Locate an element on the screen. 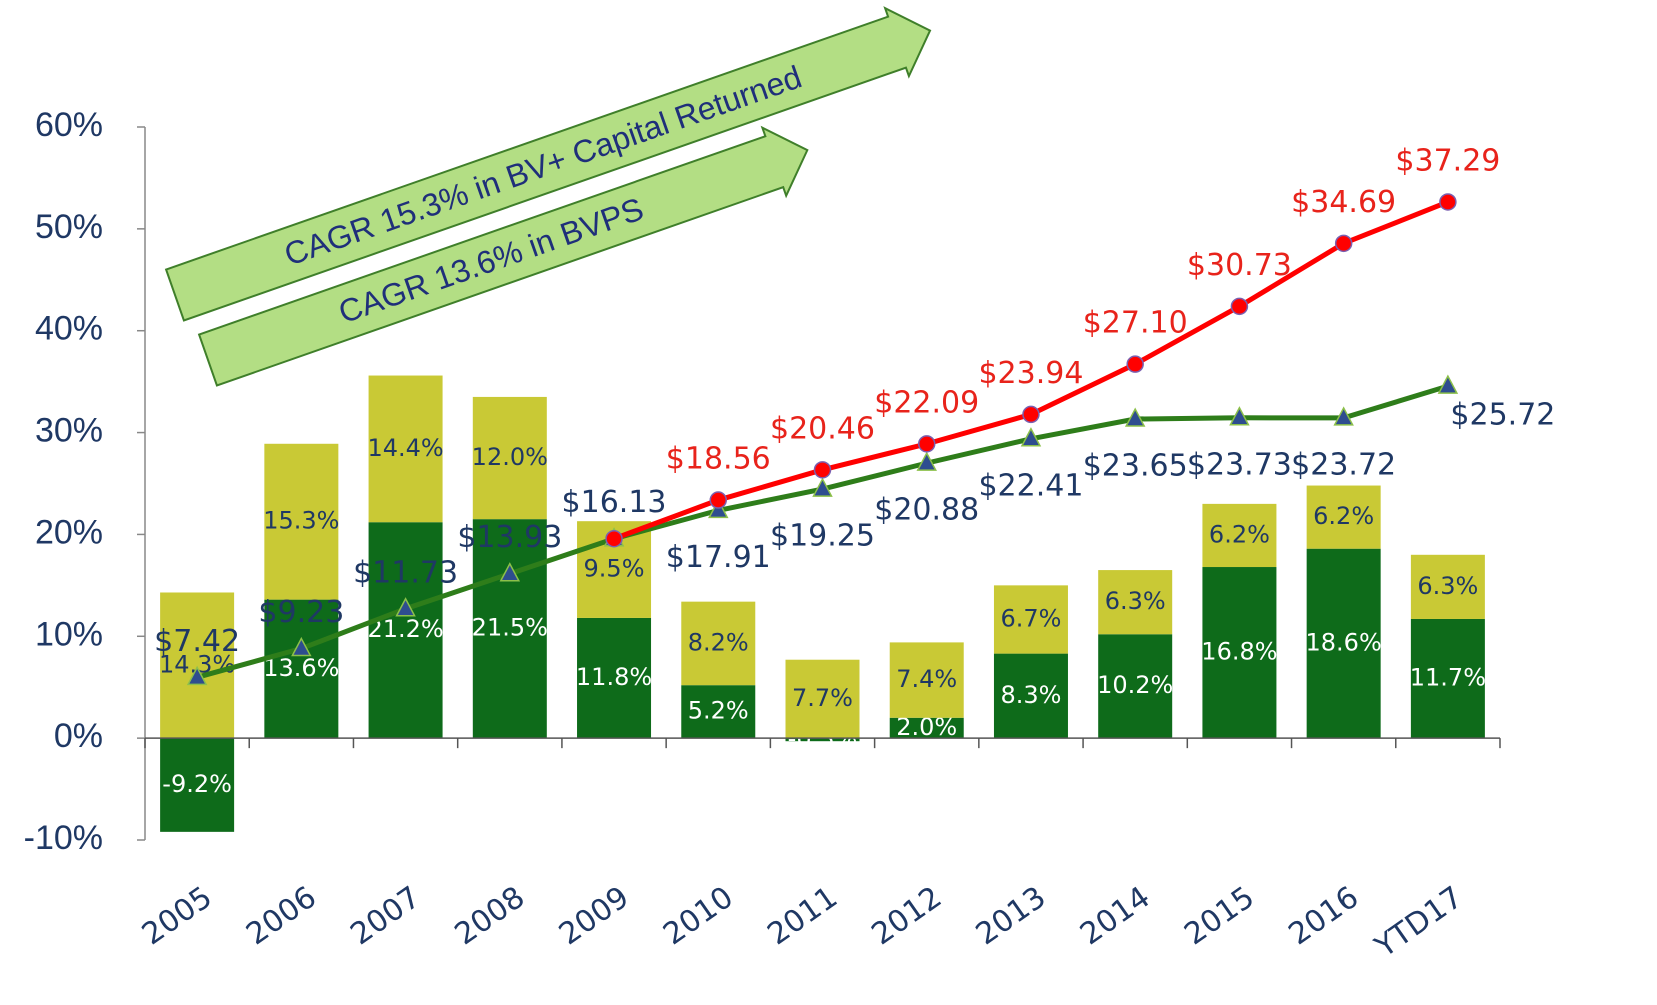  bar-label: -9.2% is located at coordinates (197, 784).